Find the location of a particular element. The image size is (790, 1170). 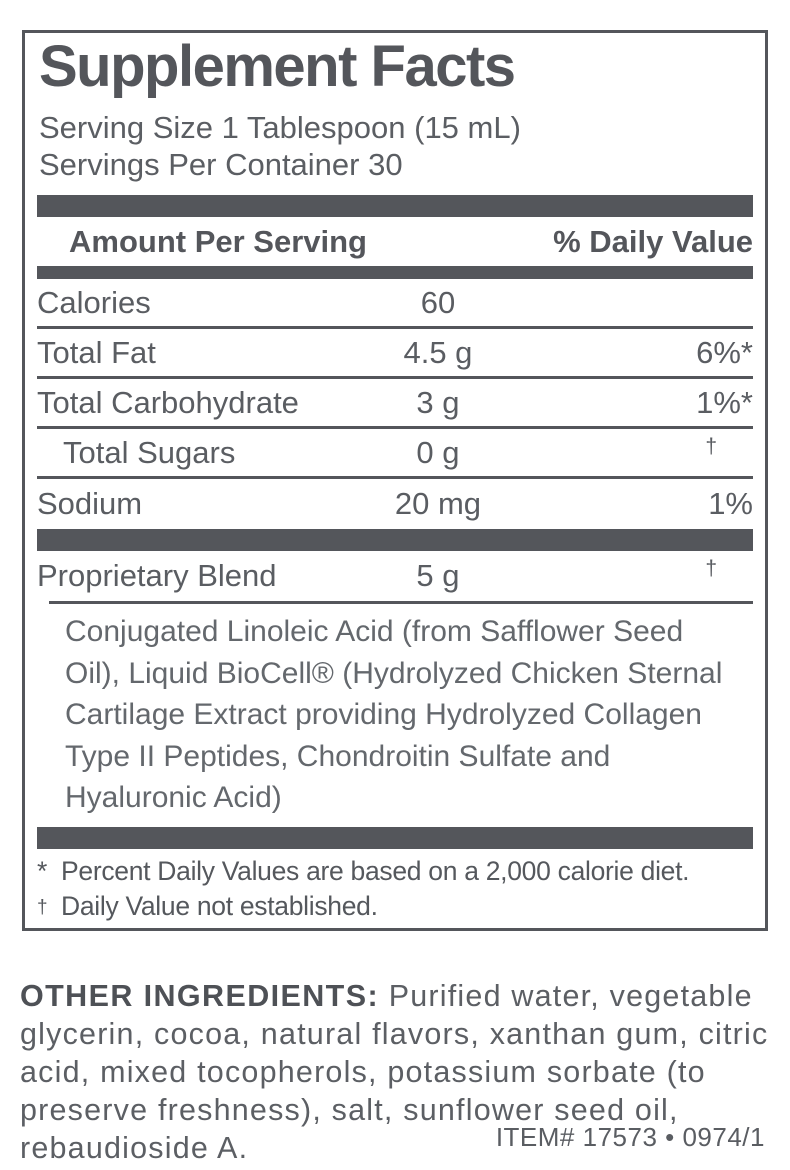

separator-bar-footnotes is located at coordinates (395, 837).